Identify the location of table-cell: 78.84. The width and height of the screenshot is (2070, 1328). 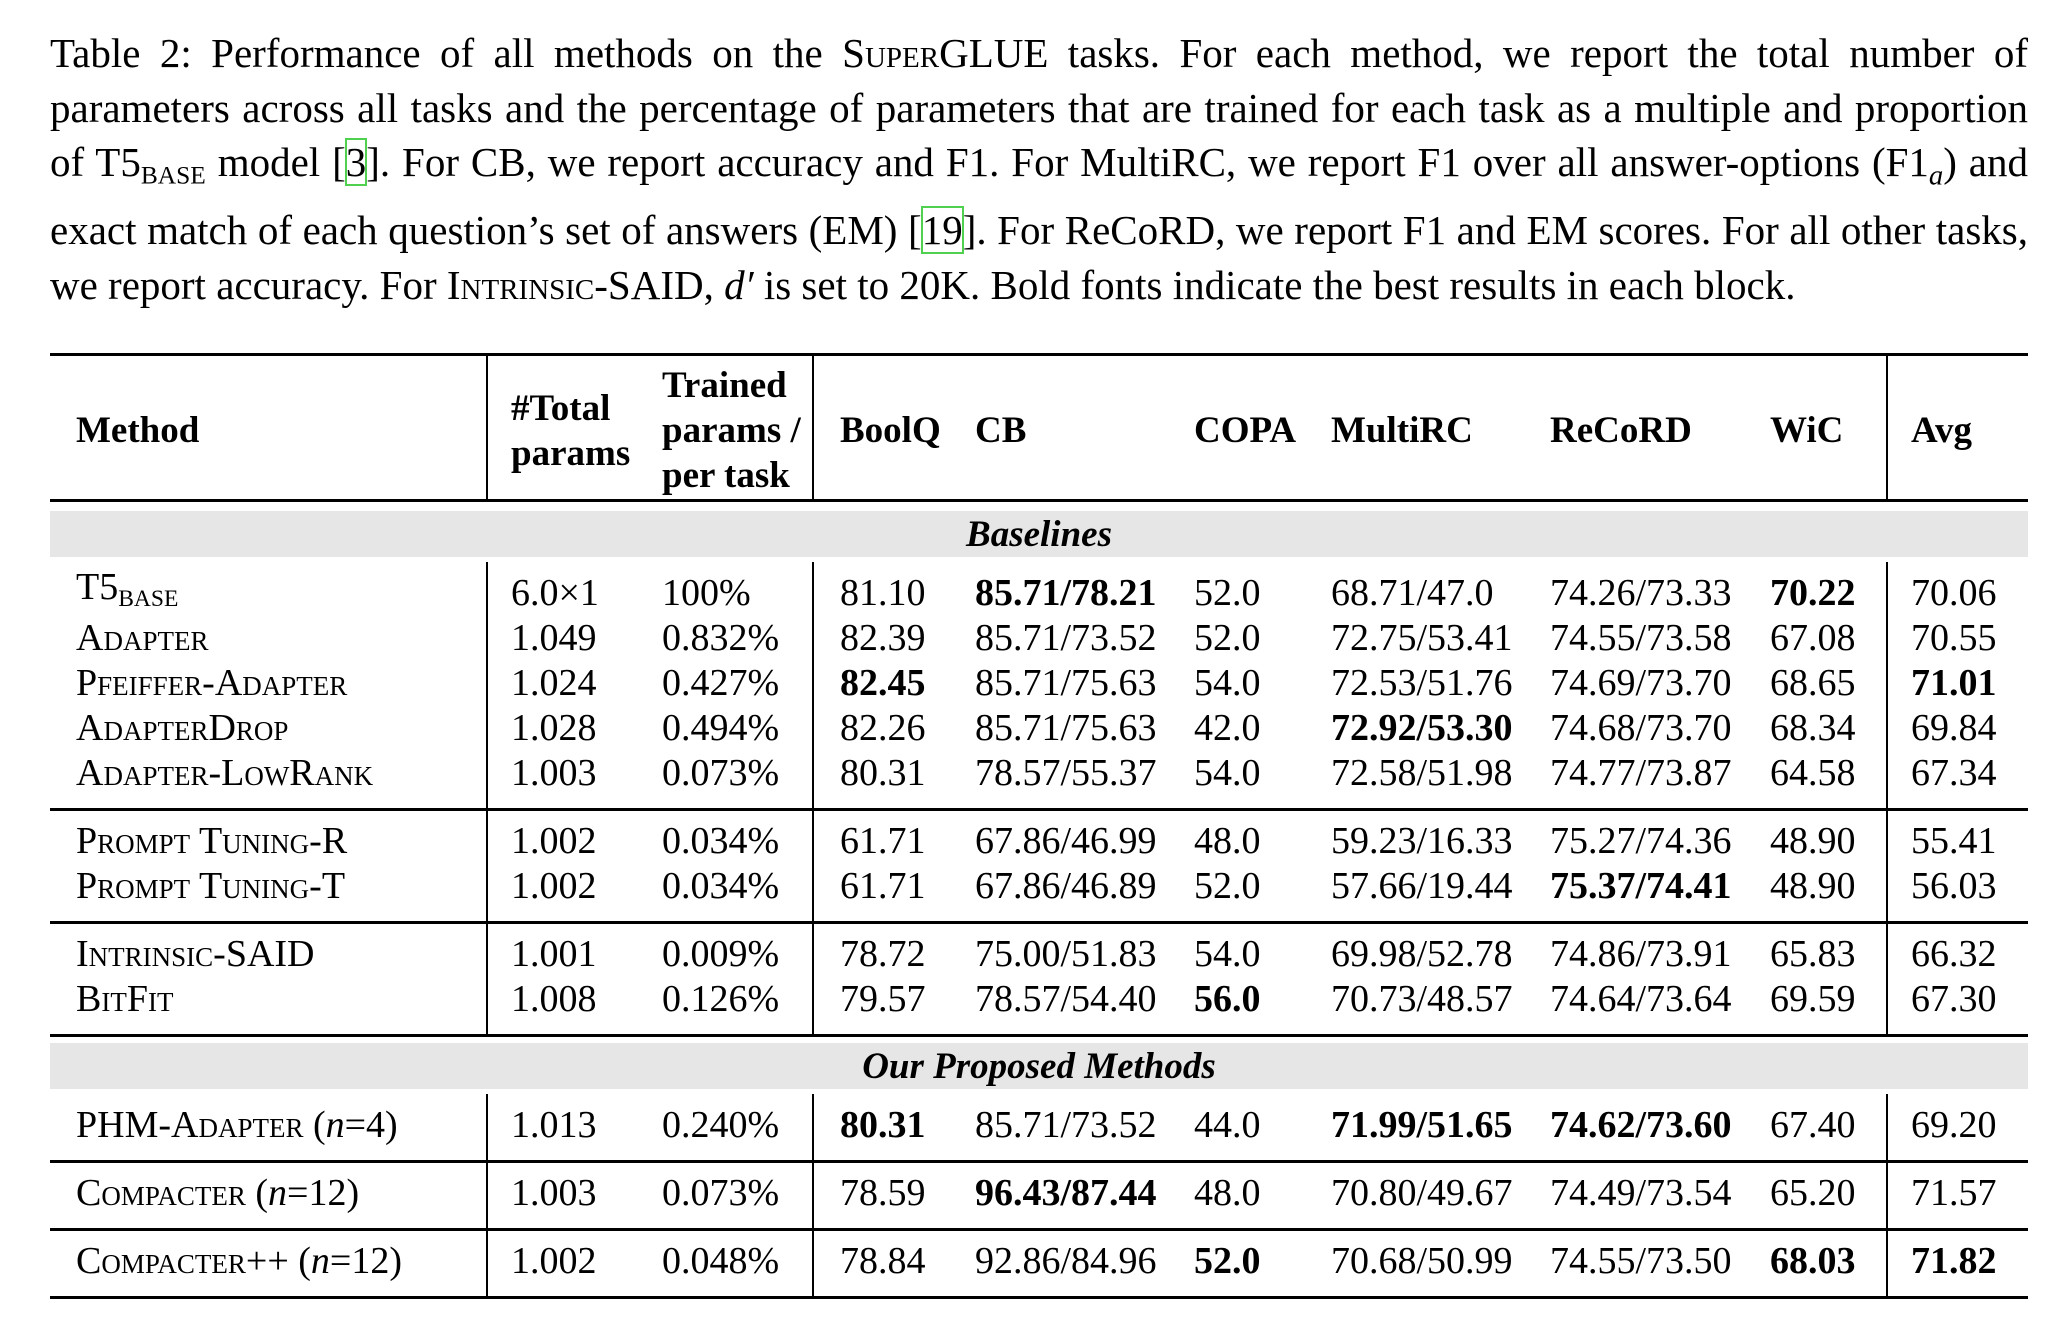
(883, 1261).